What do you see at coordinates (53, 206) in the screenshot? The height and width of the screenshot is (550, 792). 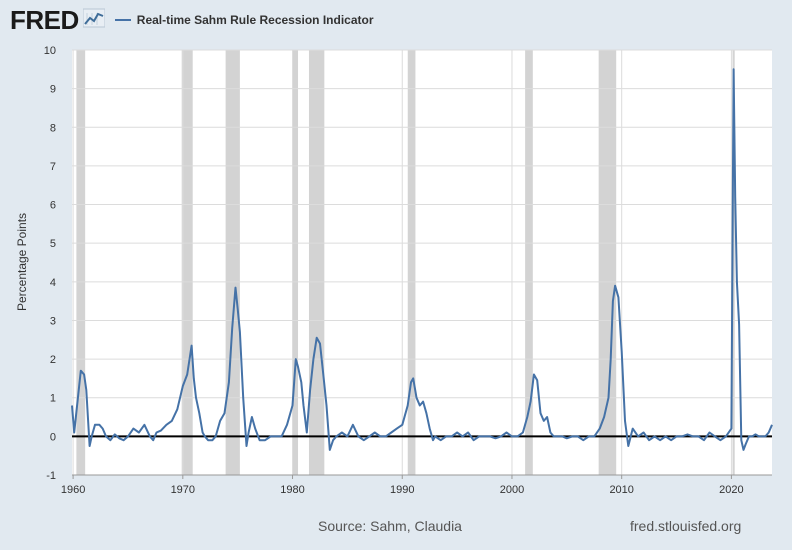 I see `y-tick-label: 6` at bounding box center [53, 206].